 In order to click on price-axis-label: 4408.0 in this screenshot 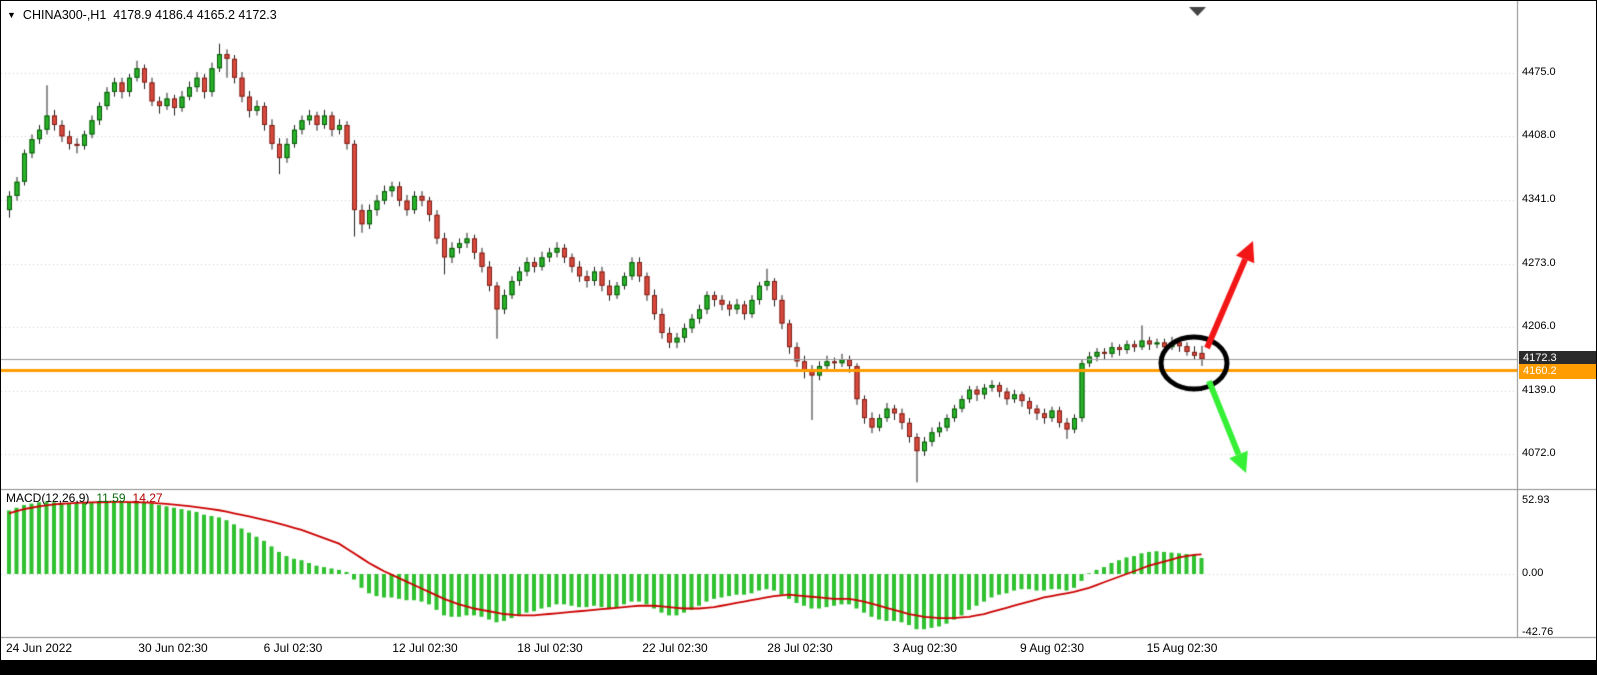, I will do `click(1539, 135)`.